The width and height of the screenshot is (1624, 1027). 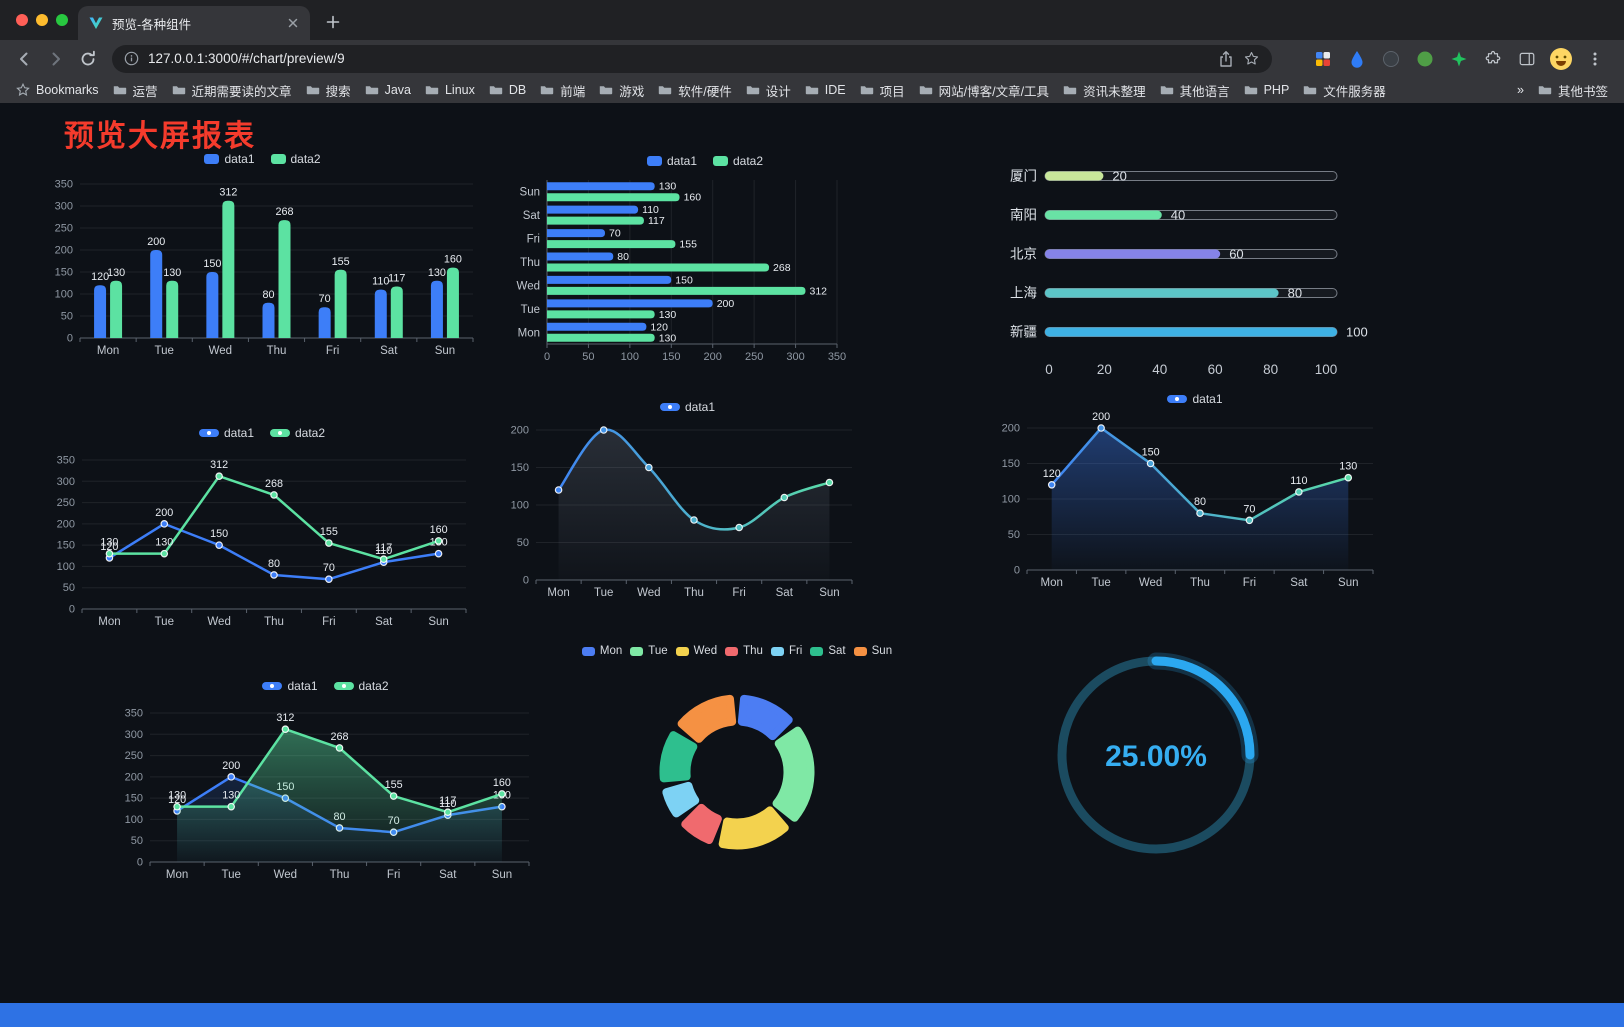 What do you see at coordinates (696, 651) in the screenshot?
I see `legend-item: Wed` at bounding box center [696, 651].